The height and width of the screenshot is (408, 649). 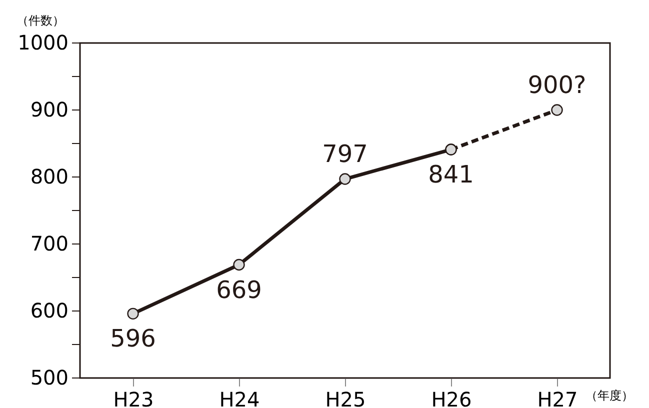 What do you see at coordinates (239, 398) in the screenshot?
I see `x-tick-label: H24` at bounding box center [239, 398].